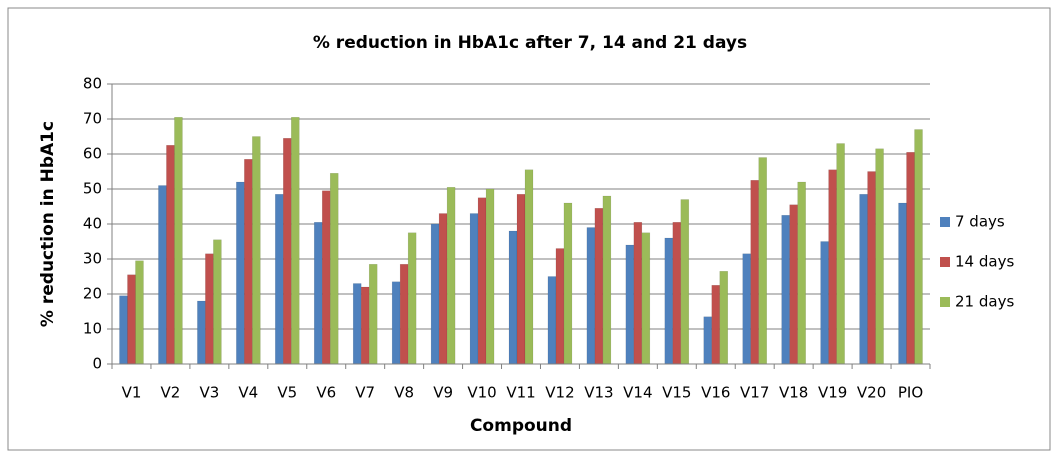 The image size is (1058, 459). I want to click on y-tick-label: 20, so click(92, 294).